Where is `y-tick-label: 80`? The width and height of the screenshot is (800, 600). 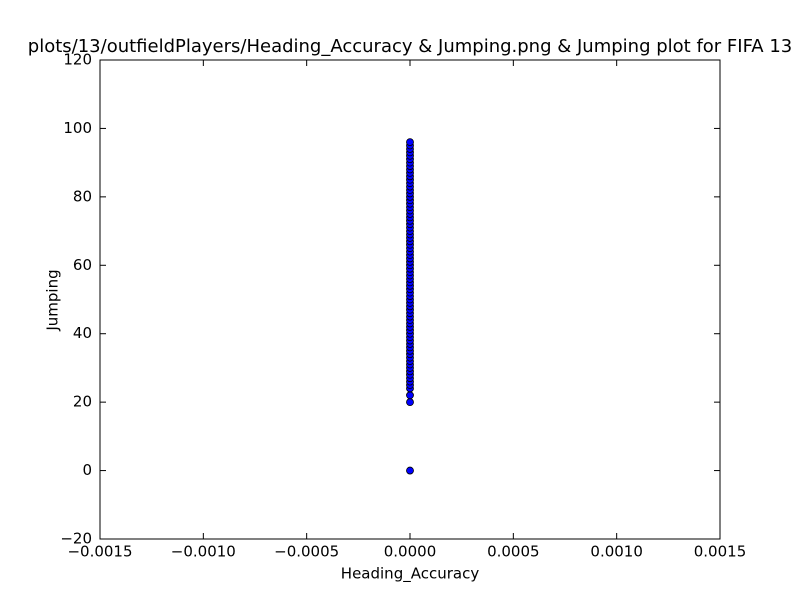 y-tick-label: 80 is located at coordinates (82, 196).